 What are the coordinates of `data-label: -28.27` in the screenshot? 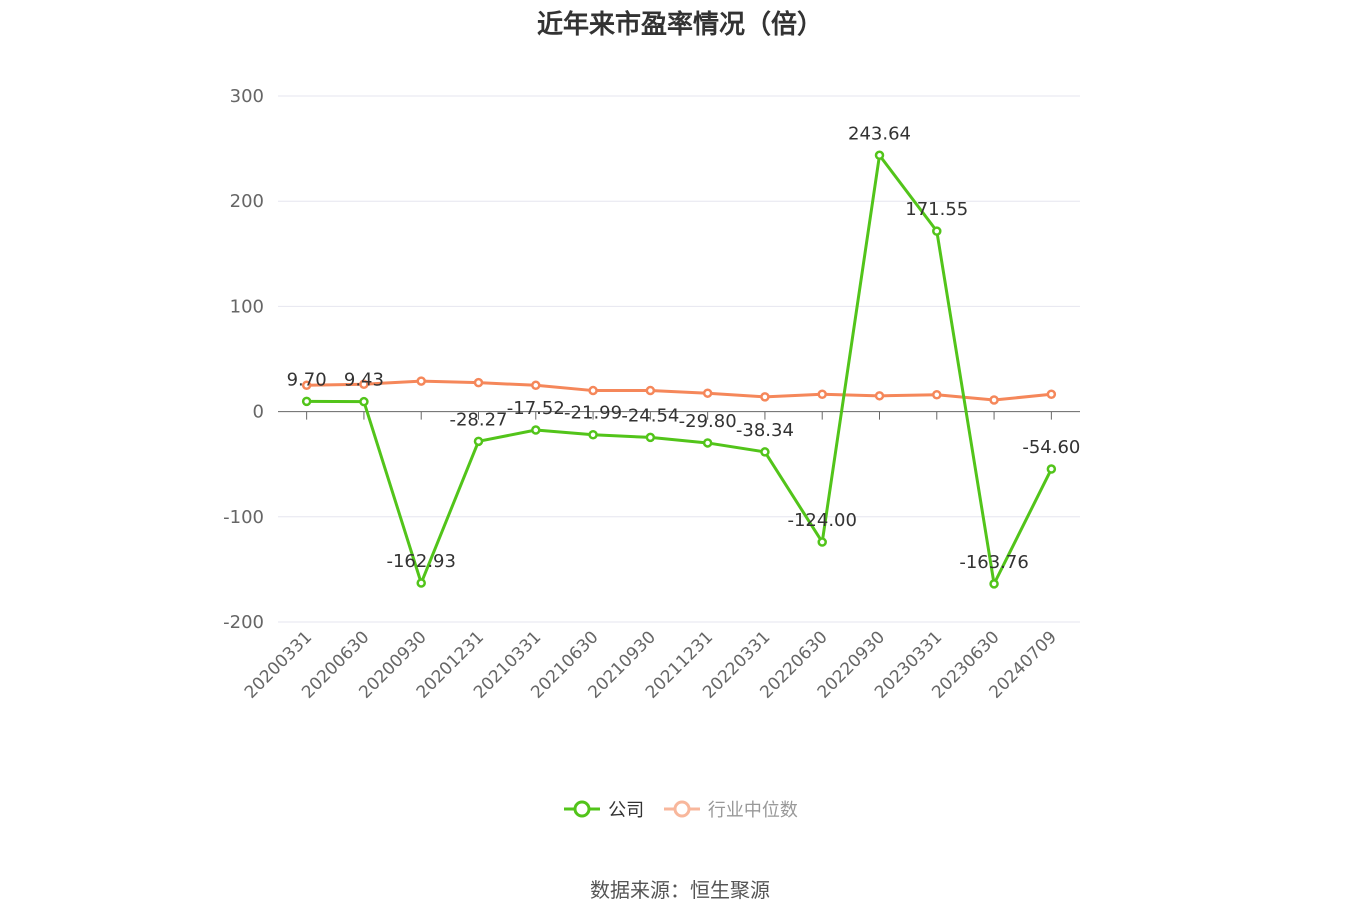 It's located at (478, 419).